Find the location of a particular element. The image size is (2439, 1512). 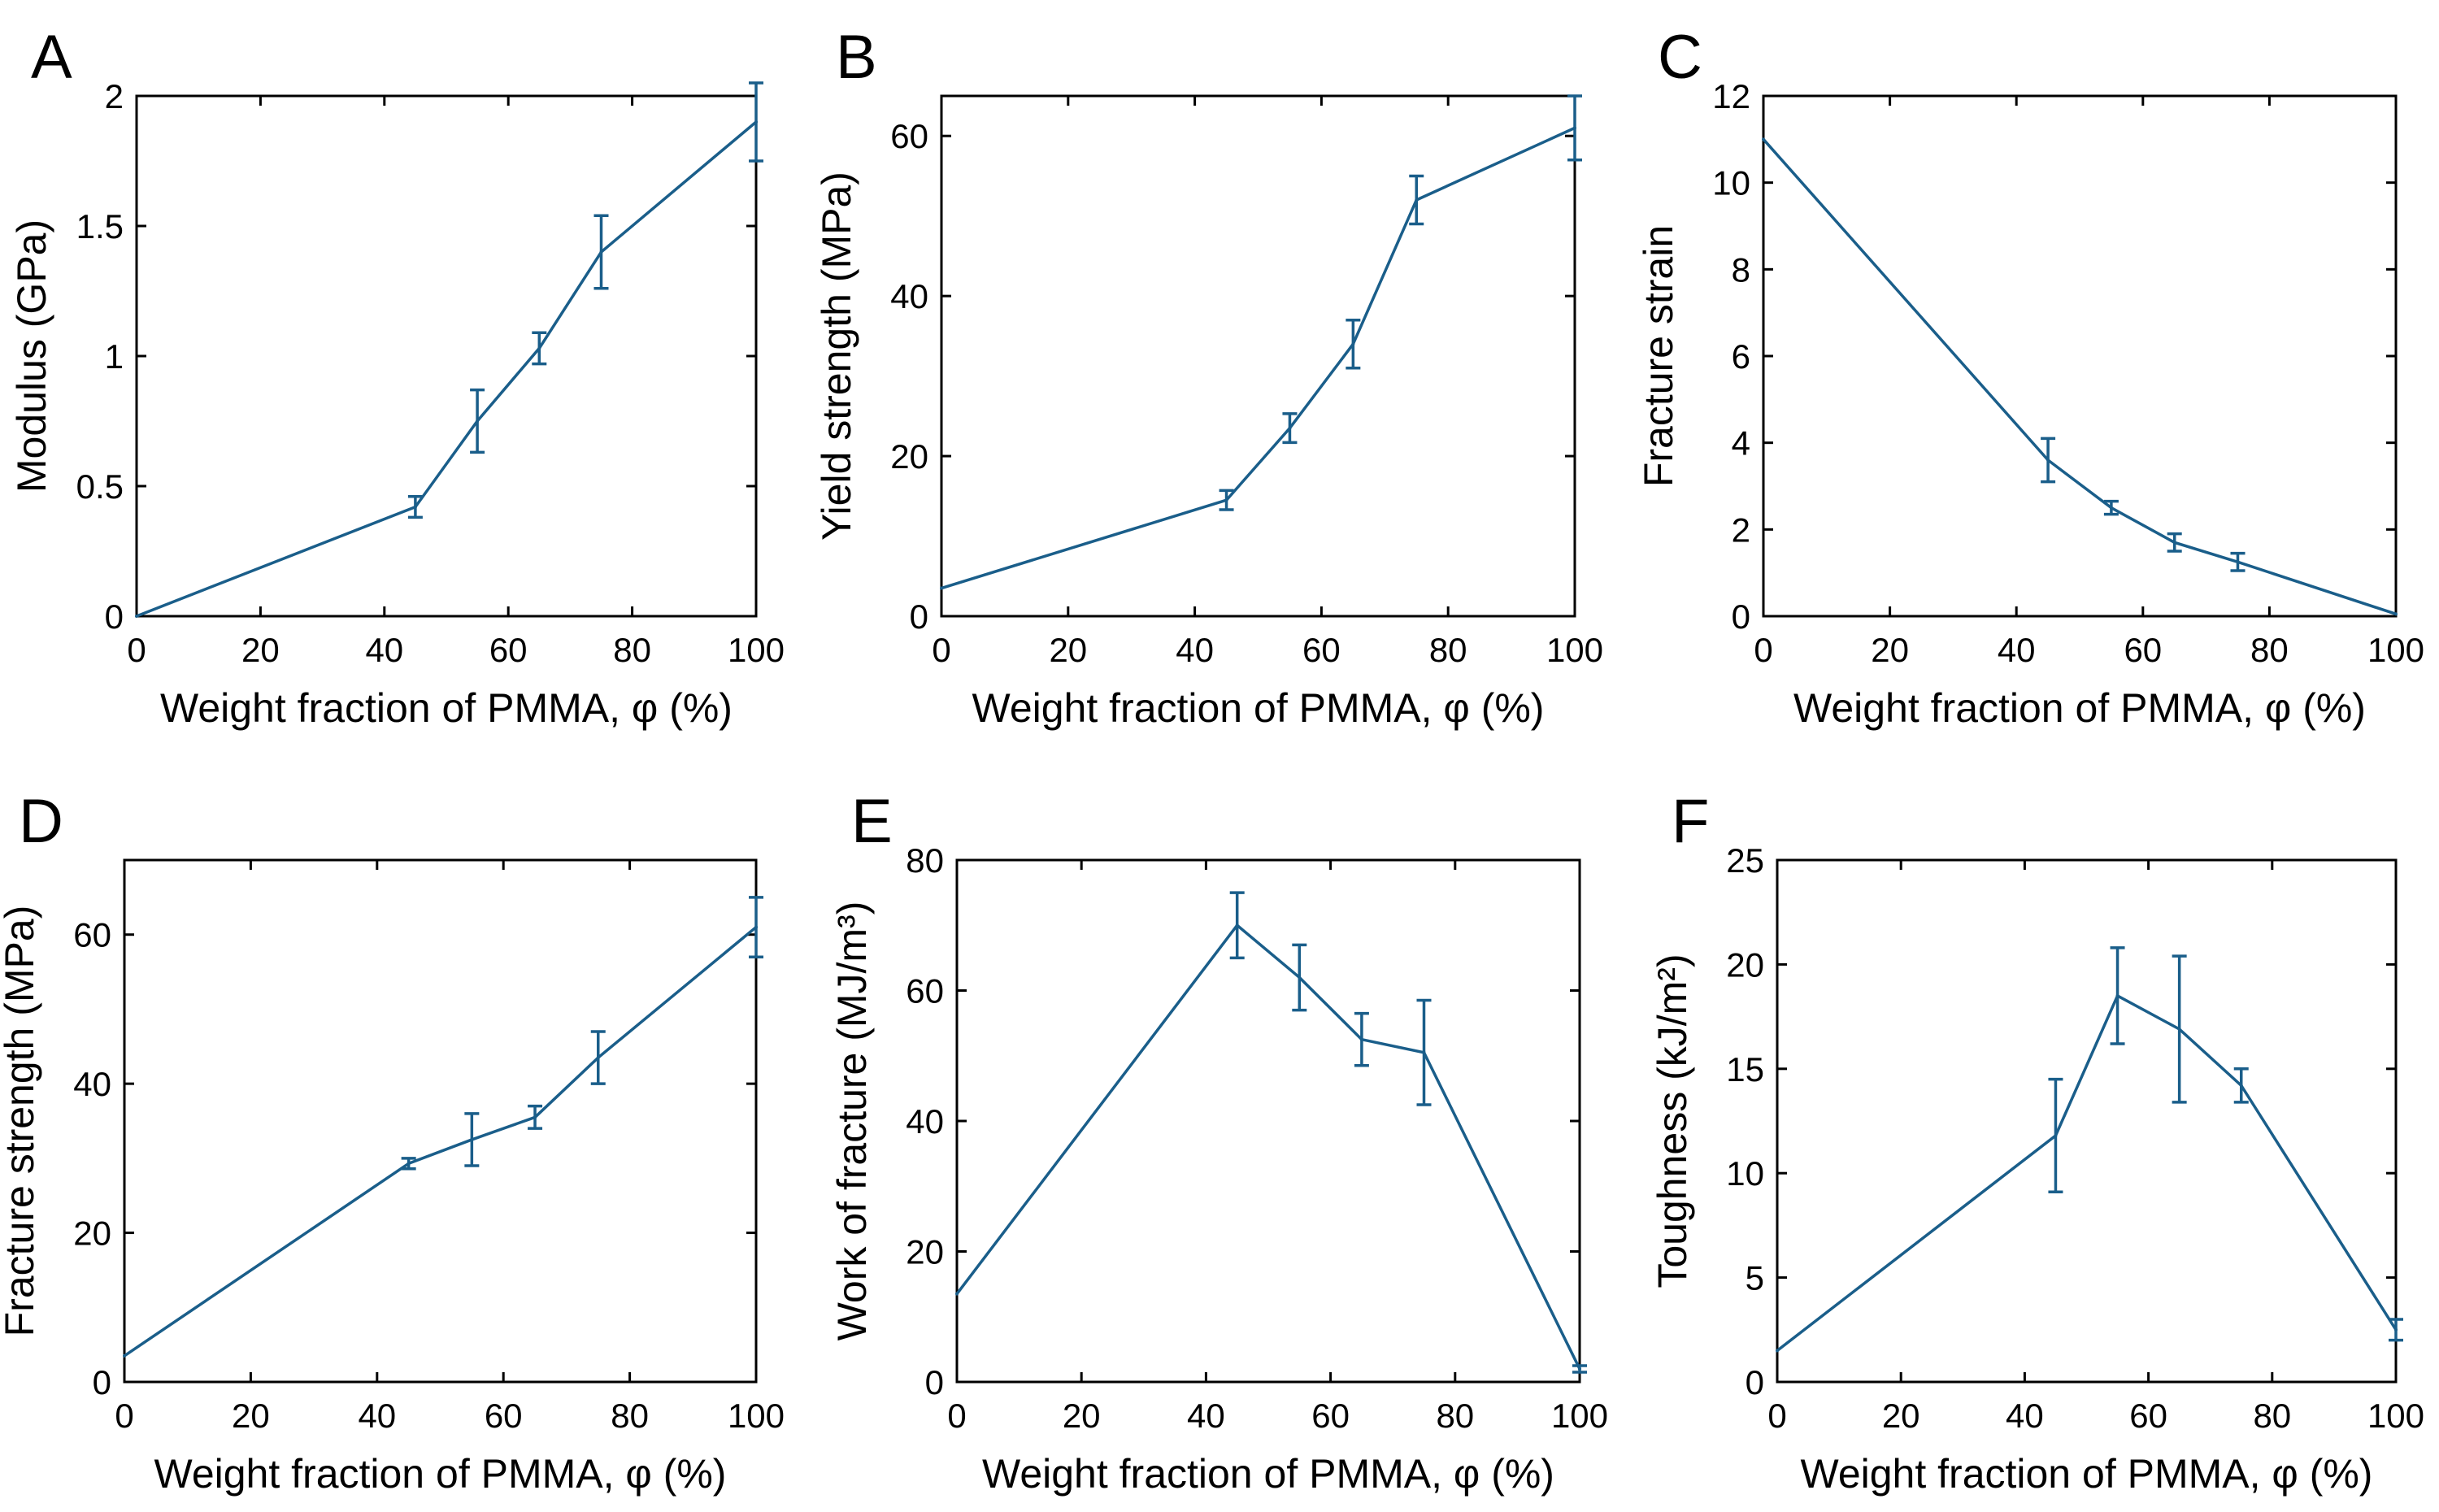

panel-letter: E is located at coordinates (872, 821).